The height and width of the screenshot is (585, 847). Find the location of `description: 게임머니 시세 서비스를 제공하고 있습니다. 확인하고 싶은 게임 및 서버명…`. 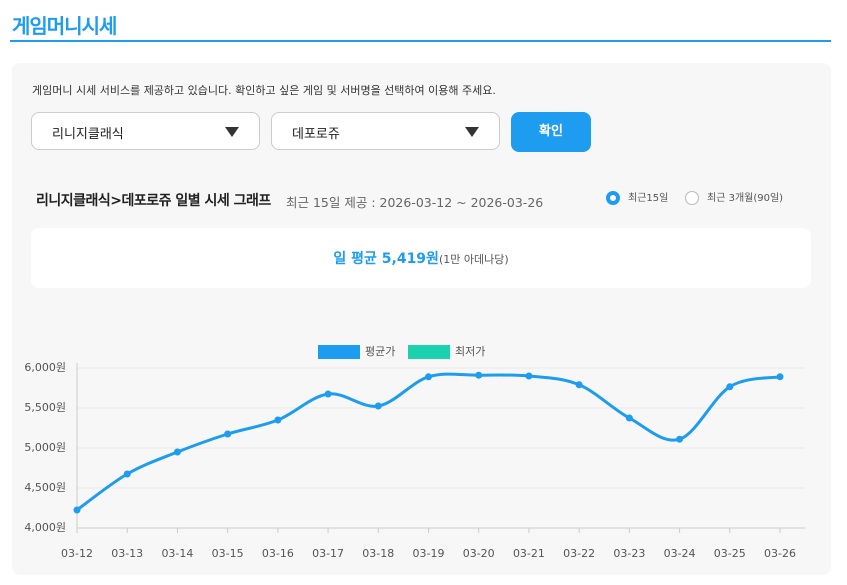

description: 게임머니 시세 서비스를 제공하고 있습니다. 확인하고 싶은 게임 및 서버명… is located at coordinates (264, 90).